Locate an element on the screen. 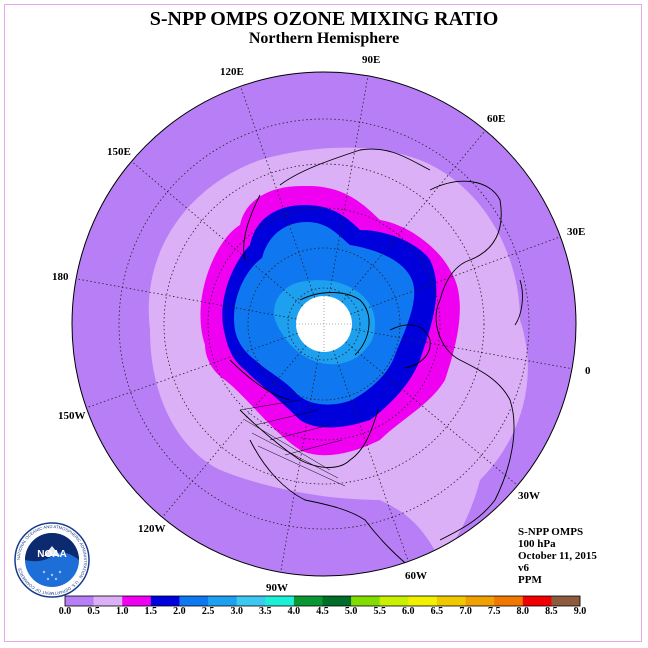  info-date: October 11, 2015 is located at coordinates (557, 556).